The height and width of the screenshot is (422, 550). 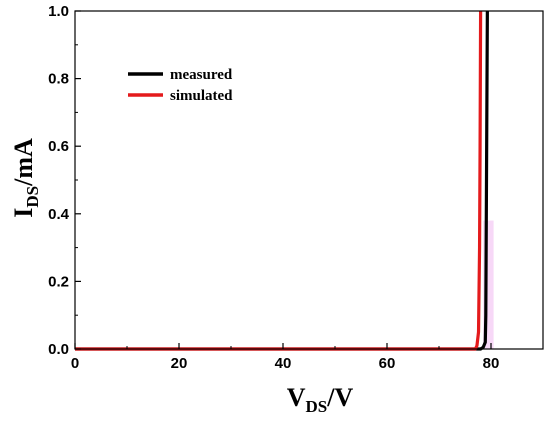 I want to click on x-tick-label: 20, so click(x=179, y=363).